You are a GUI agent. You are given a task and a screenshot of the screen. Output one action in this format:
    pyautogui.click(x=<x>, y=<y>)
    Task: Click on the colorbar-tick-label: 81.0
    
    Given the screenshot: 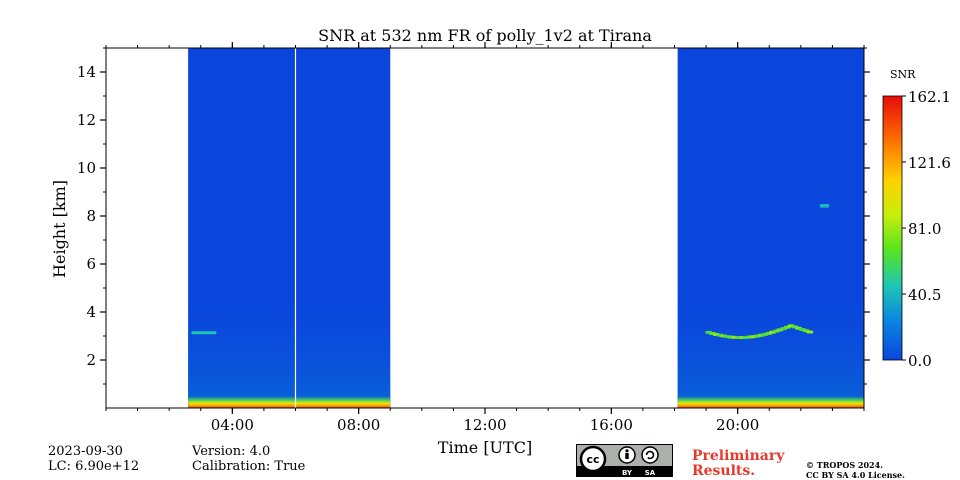 What is the action you would take?
    pyautogui.click(x=924, y=229)
    